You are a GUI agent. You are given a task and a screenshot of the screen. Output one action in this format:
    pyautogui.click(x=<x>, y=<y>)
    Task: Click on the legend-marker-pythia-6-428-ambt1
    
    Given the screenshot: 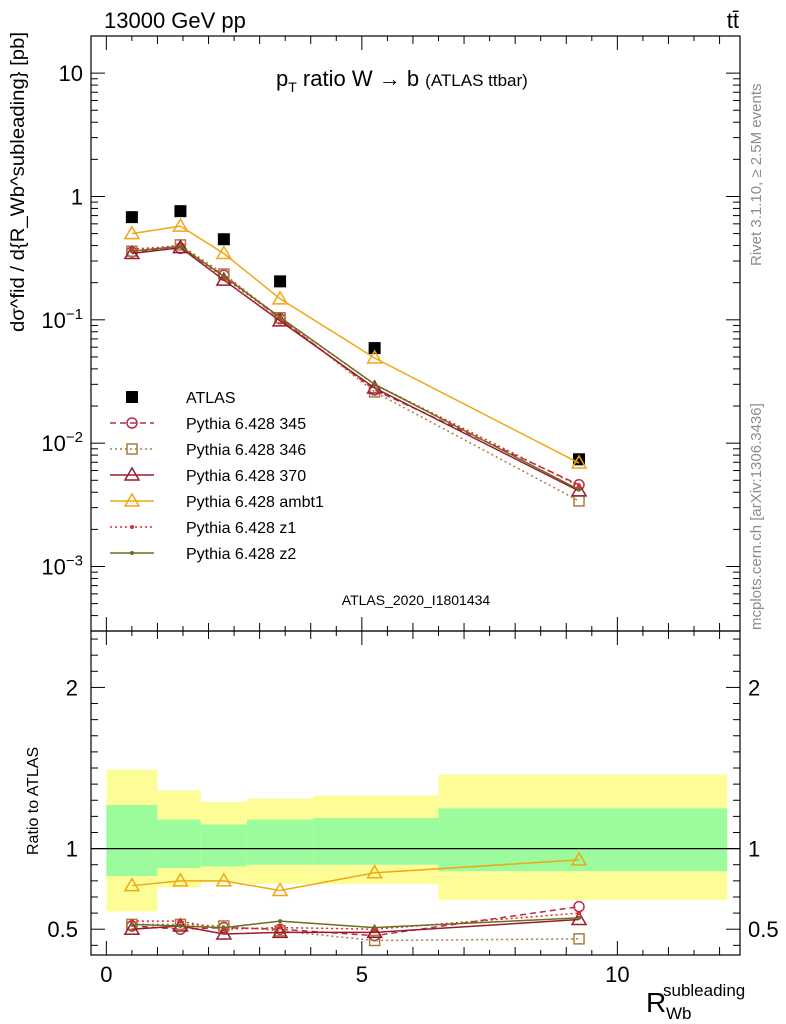 What is the action you would take?
    pyautogui.click(x=132, y=499)
    